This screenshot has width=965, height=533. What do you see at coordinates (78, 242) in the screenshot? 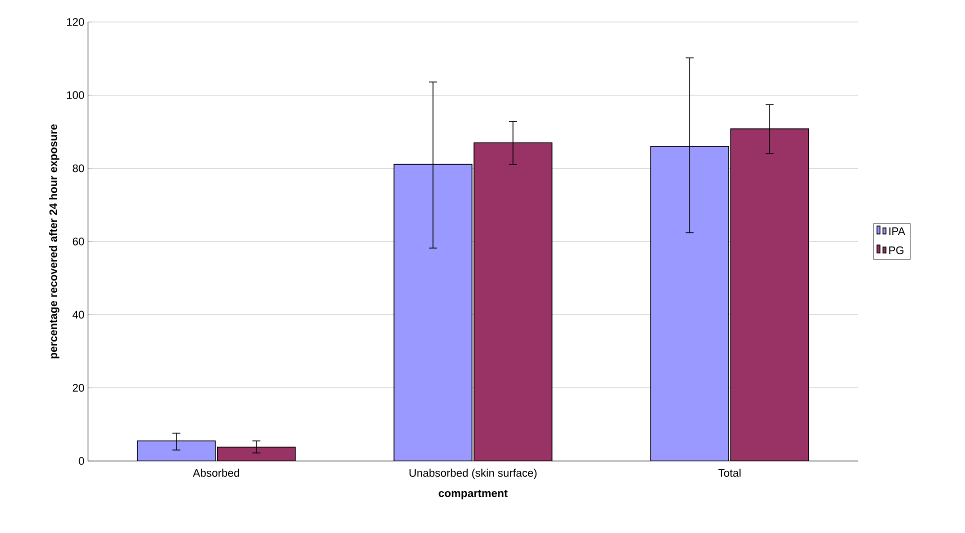
I see `y-tick-label: 60` at bounding box center [78, 242].